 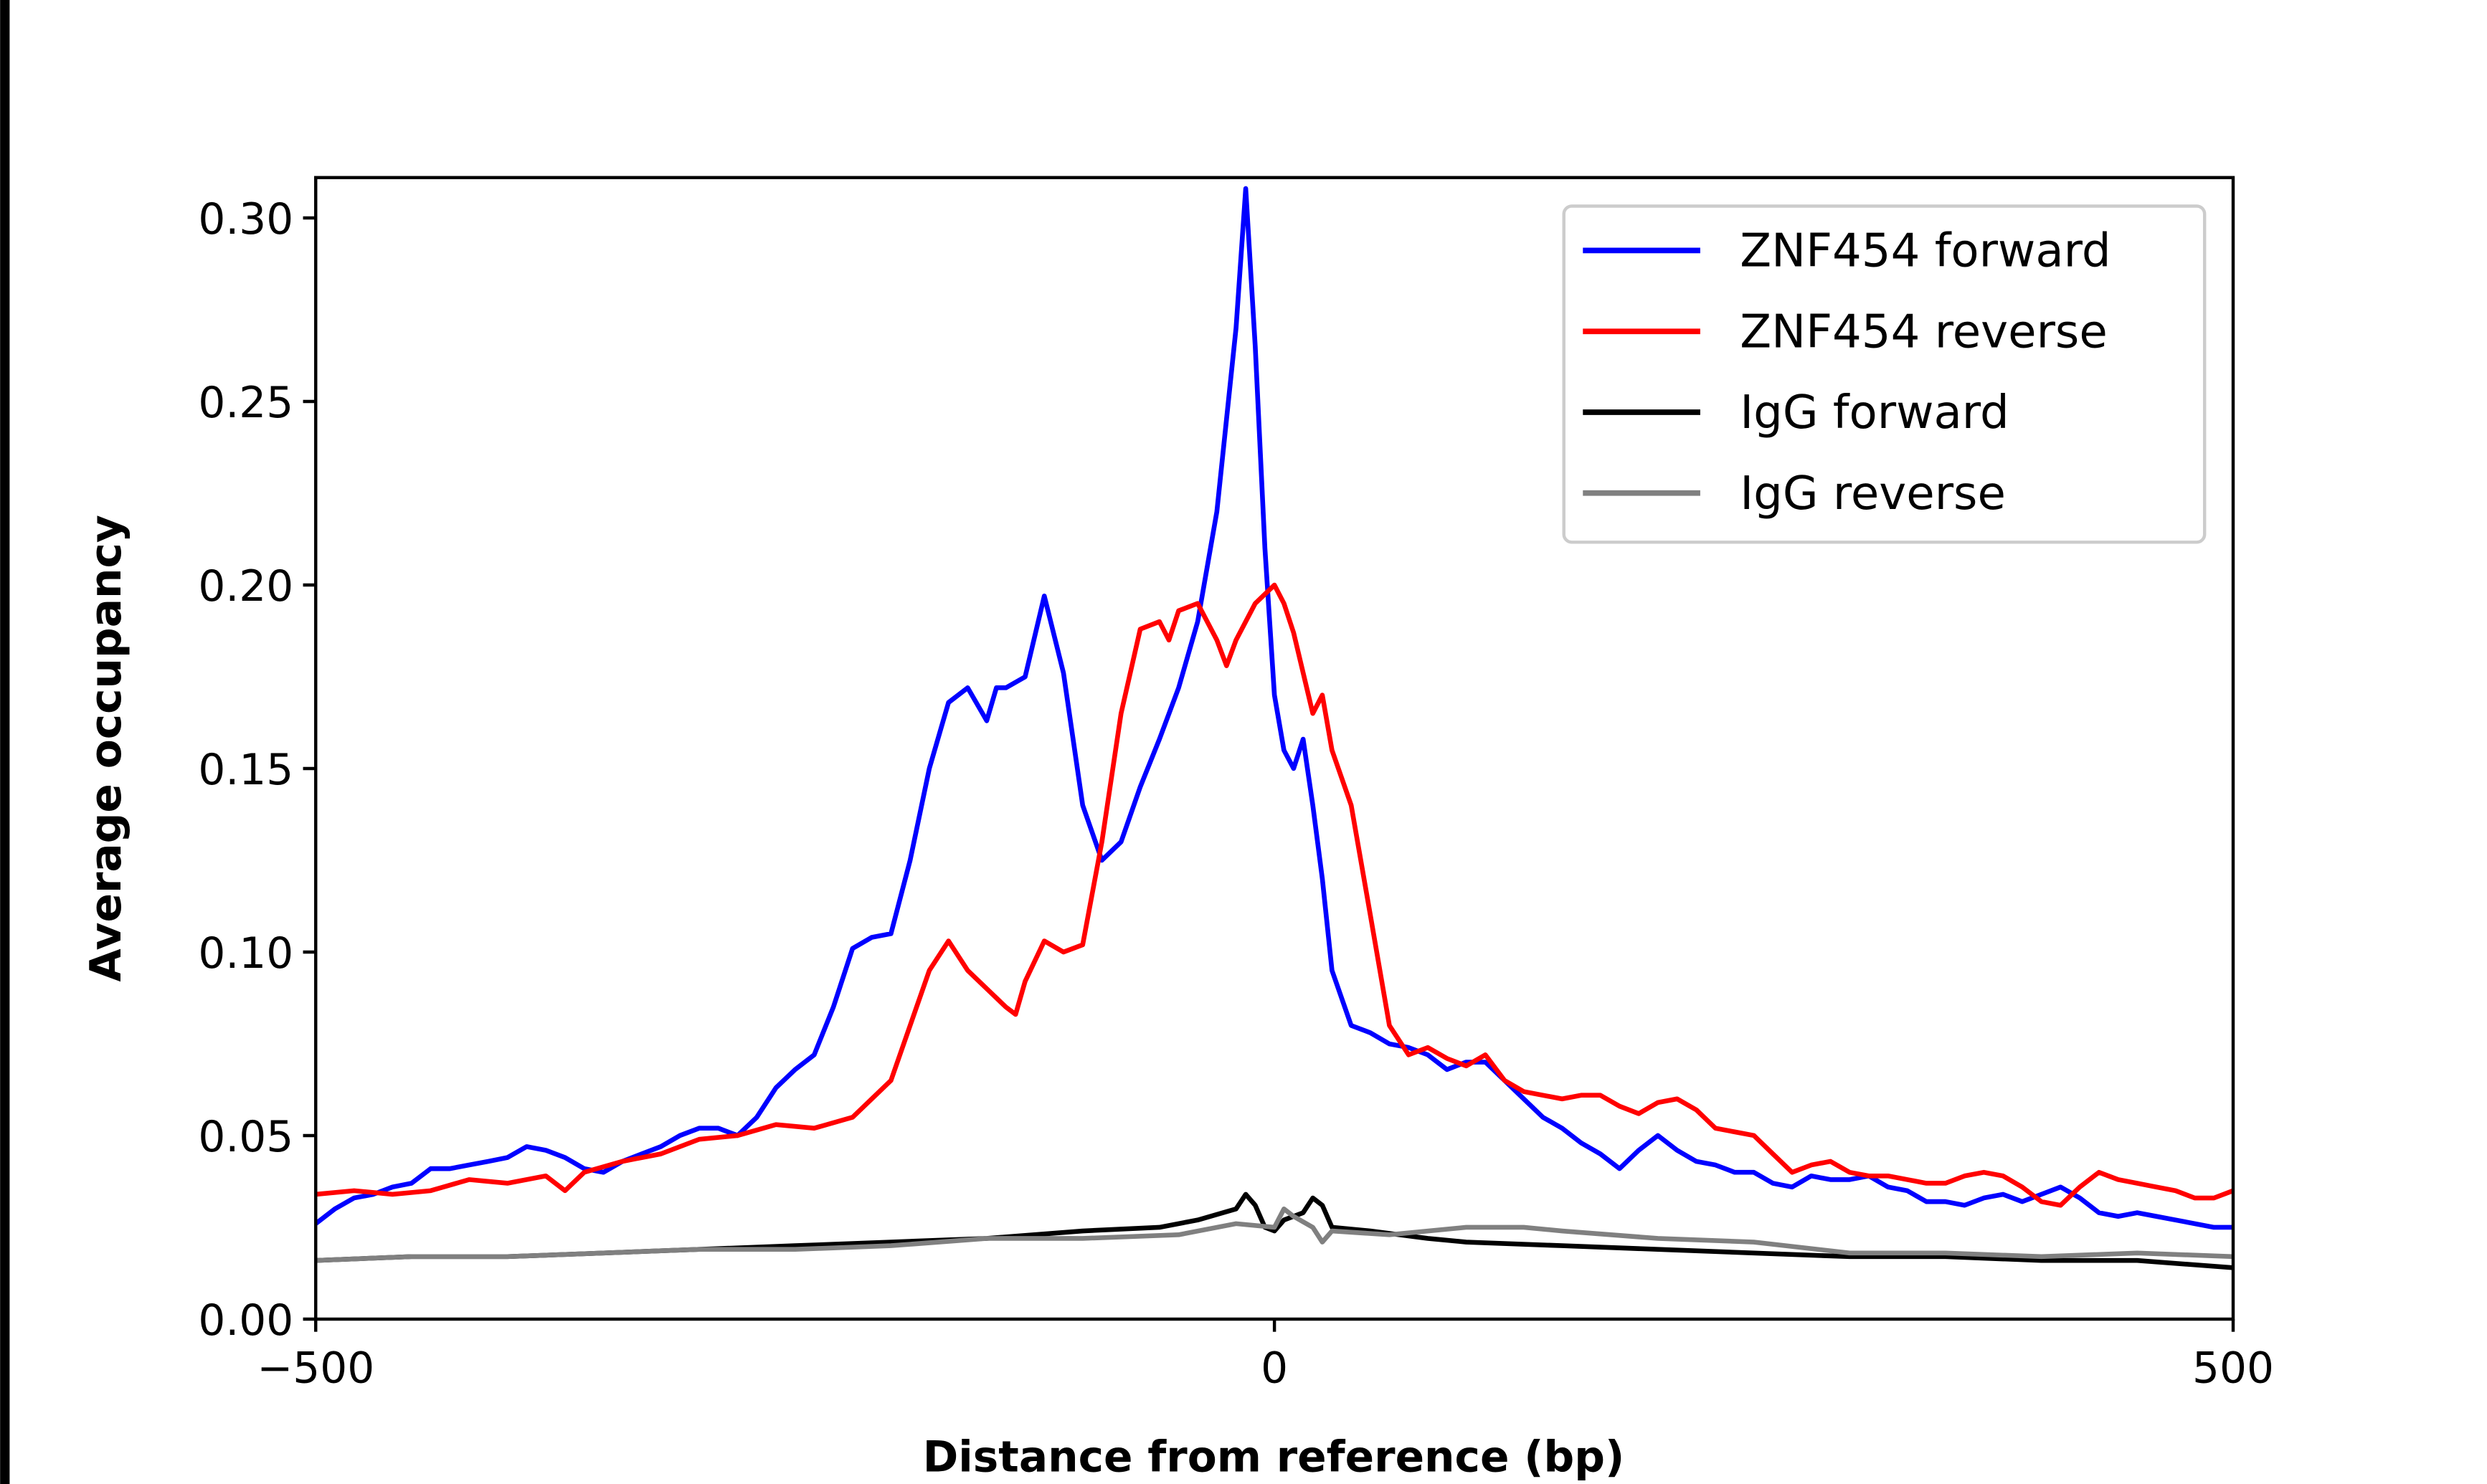 What do you see at coordinates (1924, 332) in the screenshot?
I see `legend-label: ZNF454 reverse` at bounding box center [1924, 332].